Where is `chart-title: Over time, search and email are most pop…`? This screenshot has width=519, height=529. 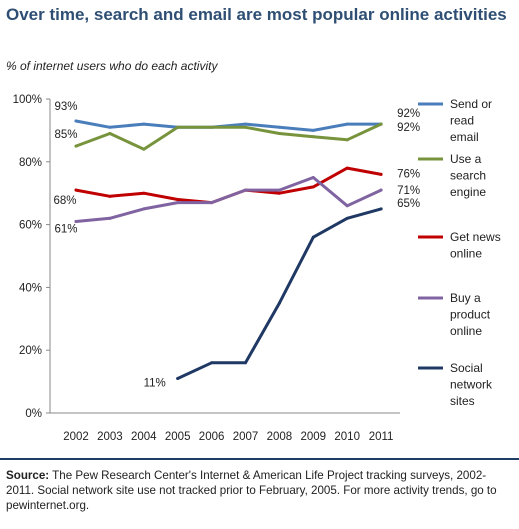
chart-title: Over time, search and email are most pop… is located at coordinates (256, 14).